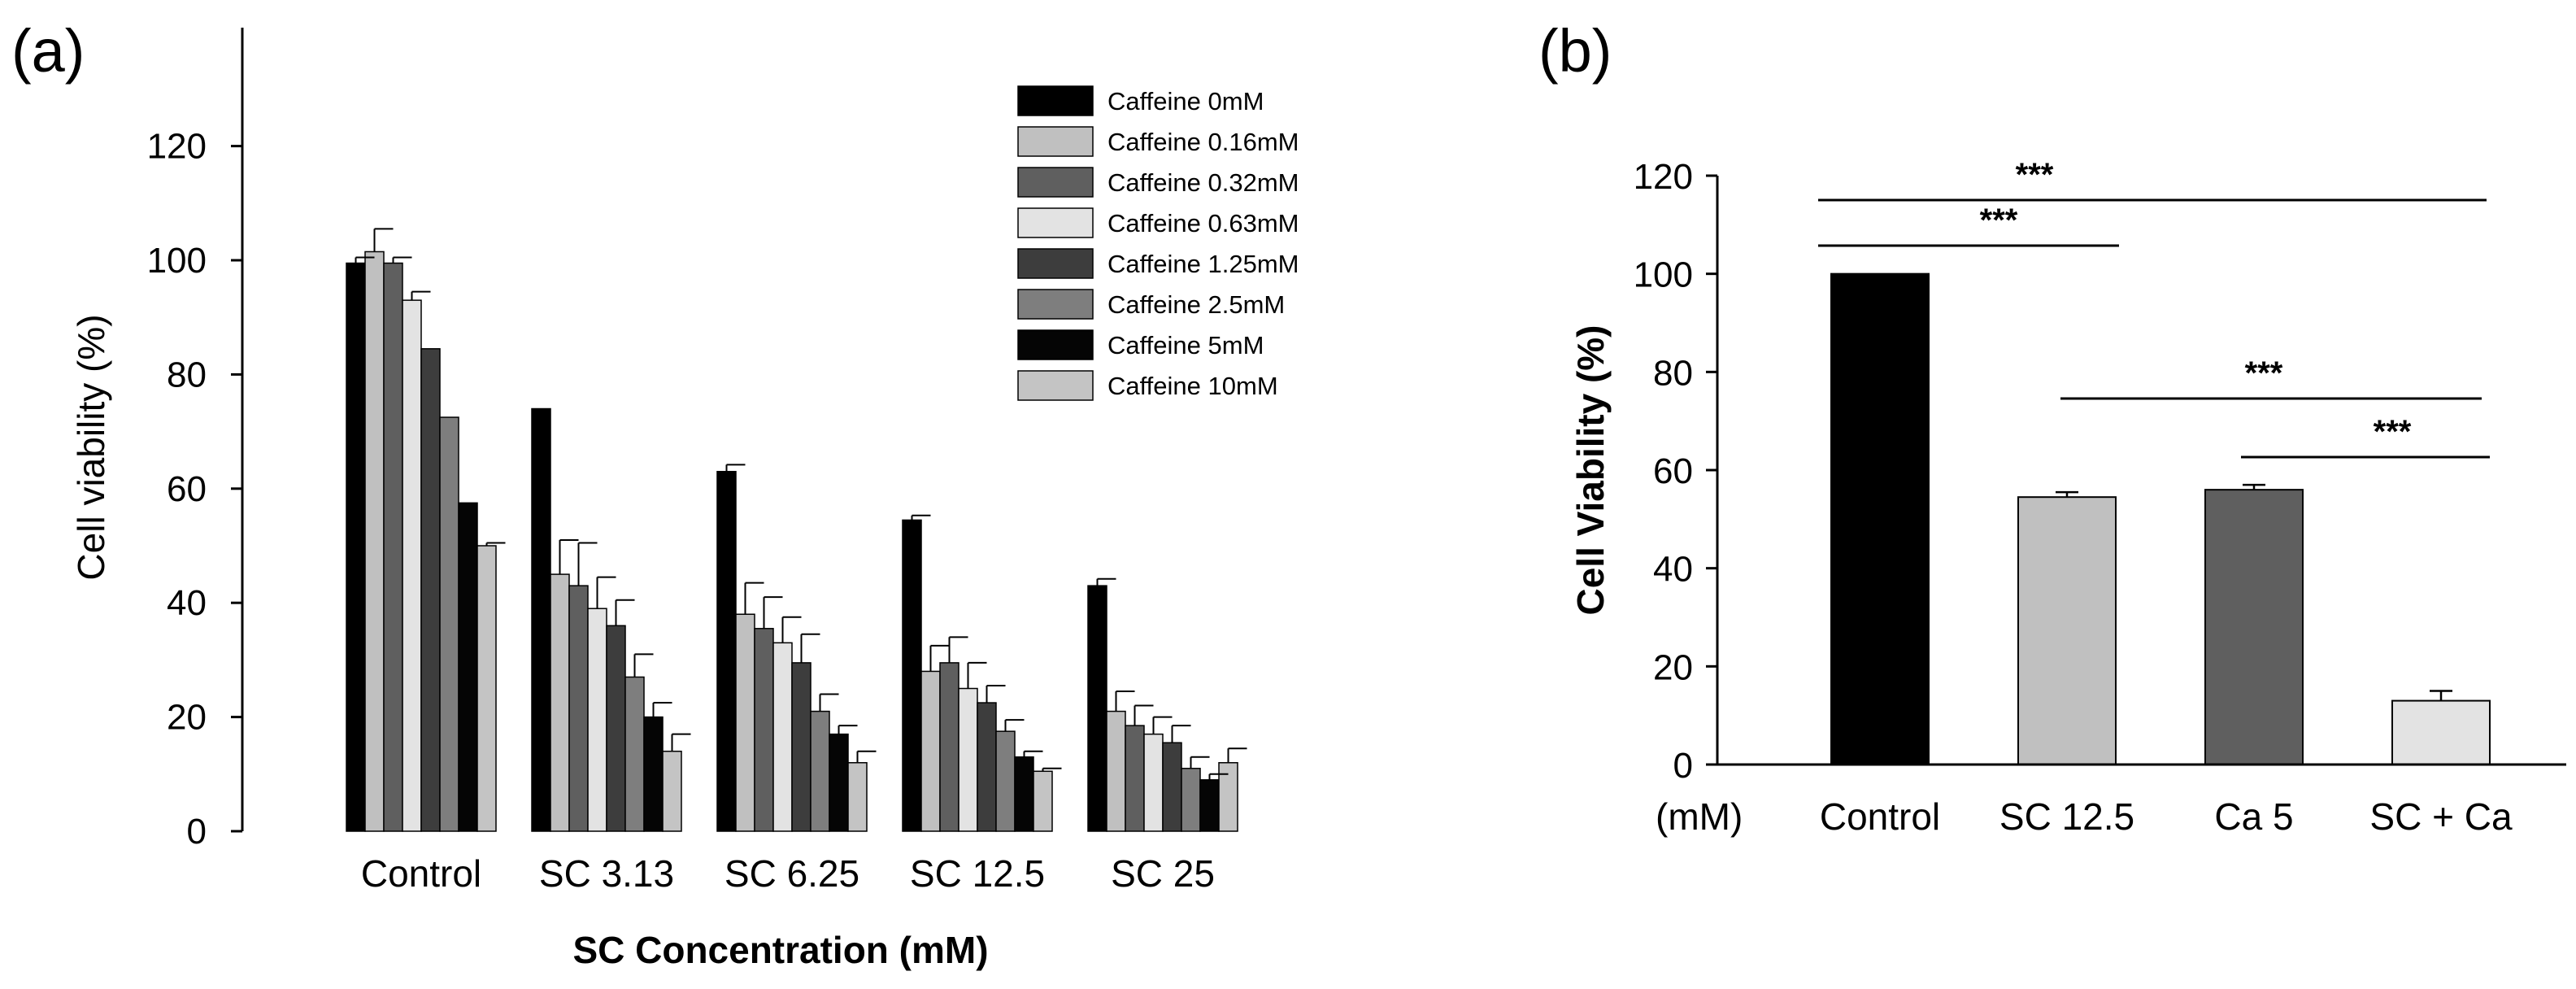 This screenshot has height=989, width=2576. What do you see at coordinates (1055, 344) in the screenshot?
I see `legend-swatch-caffeine-5mm` at bounding box center [1055, 344].